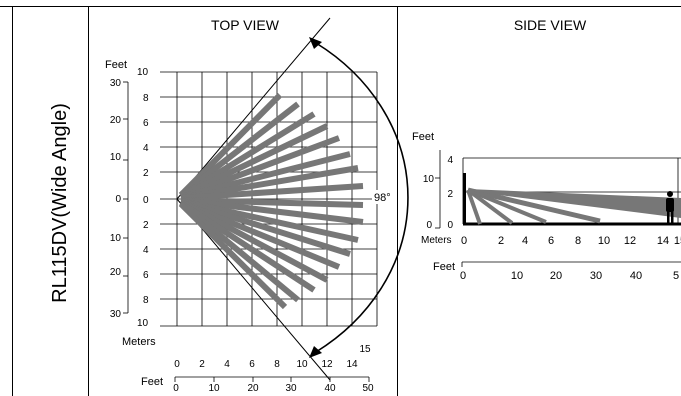  I want to click on top-view-feet-header: Feet, so click(116, 65).